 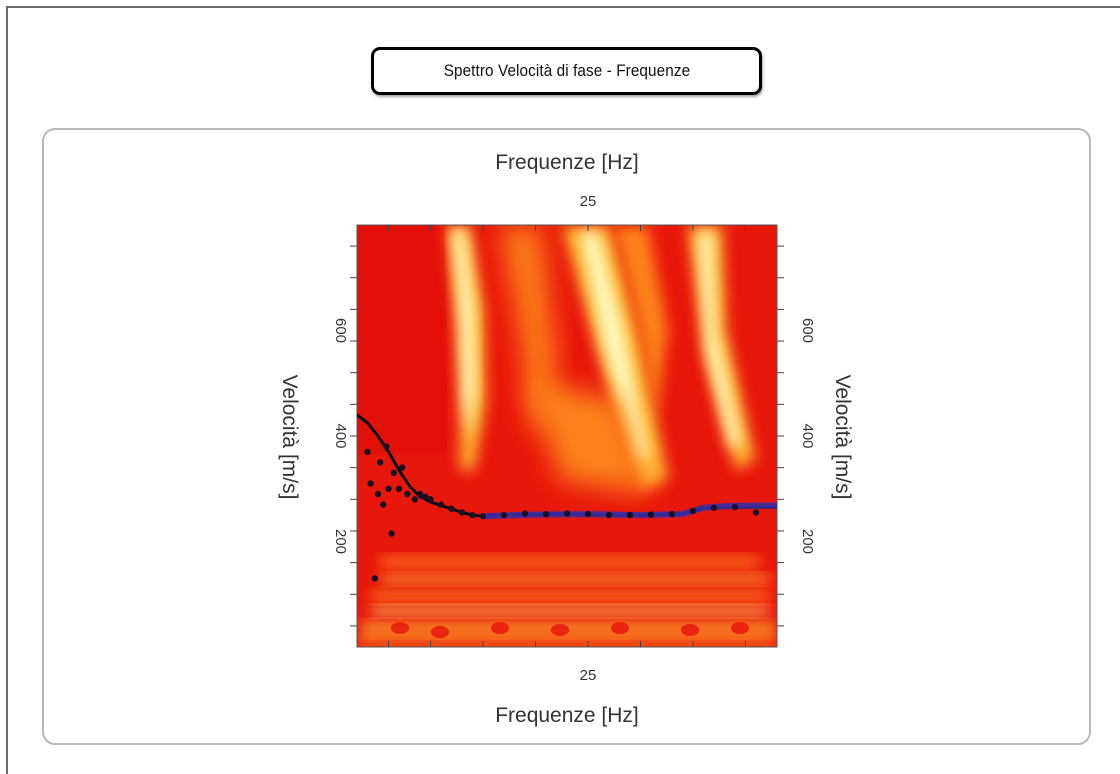 What do you see at coordinates (567, 715) in the screenshot?
I see `x-axis-title-bottom: Frequenze [Hz]` at bounding box center [567, 715].